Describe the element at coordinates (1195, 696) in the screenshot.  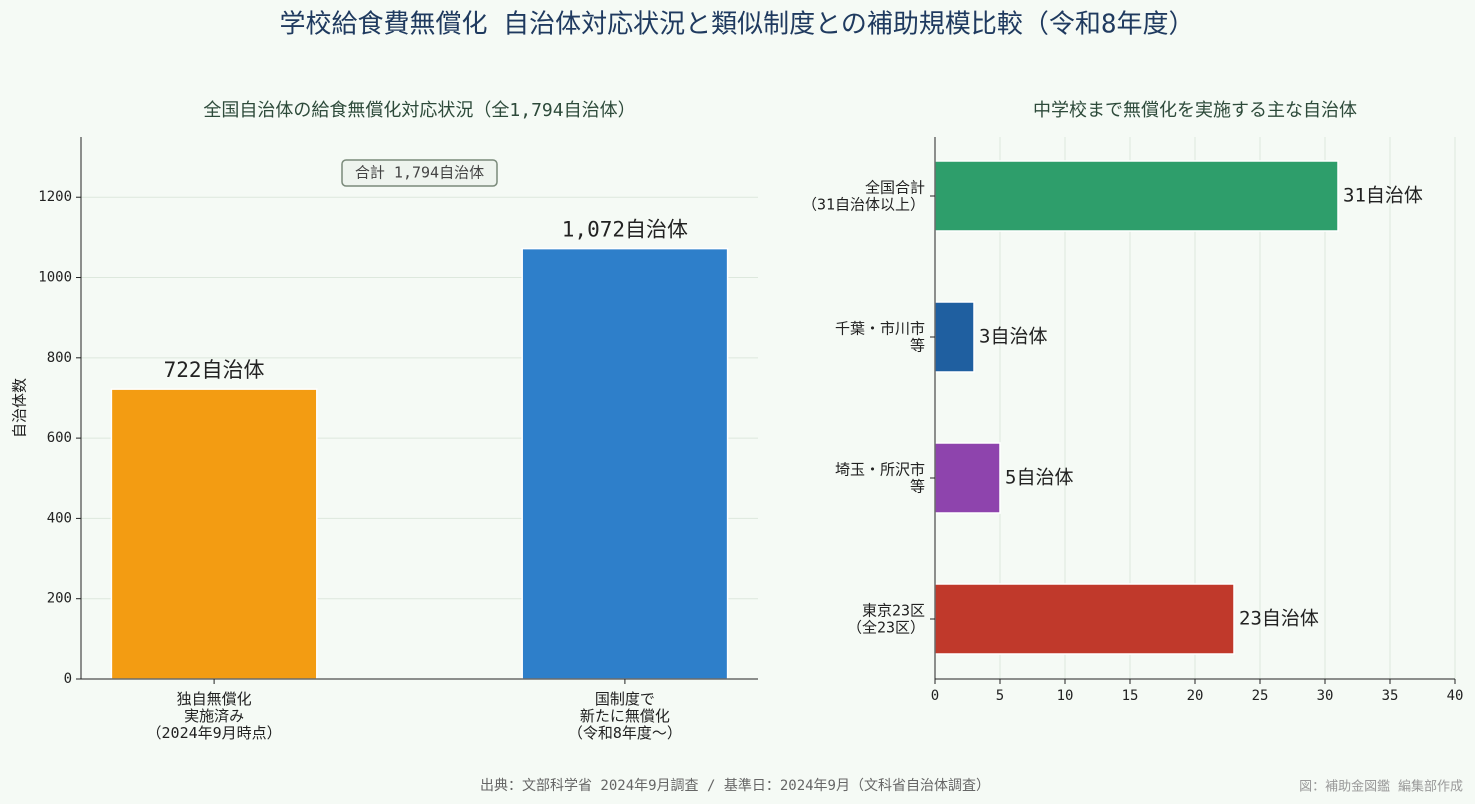
I see `x-tick-label: 20` at that location.